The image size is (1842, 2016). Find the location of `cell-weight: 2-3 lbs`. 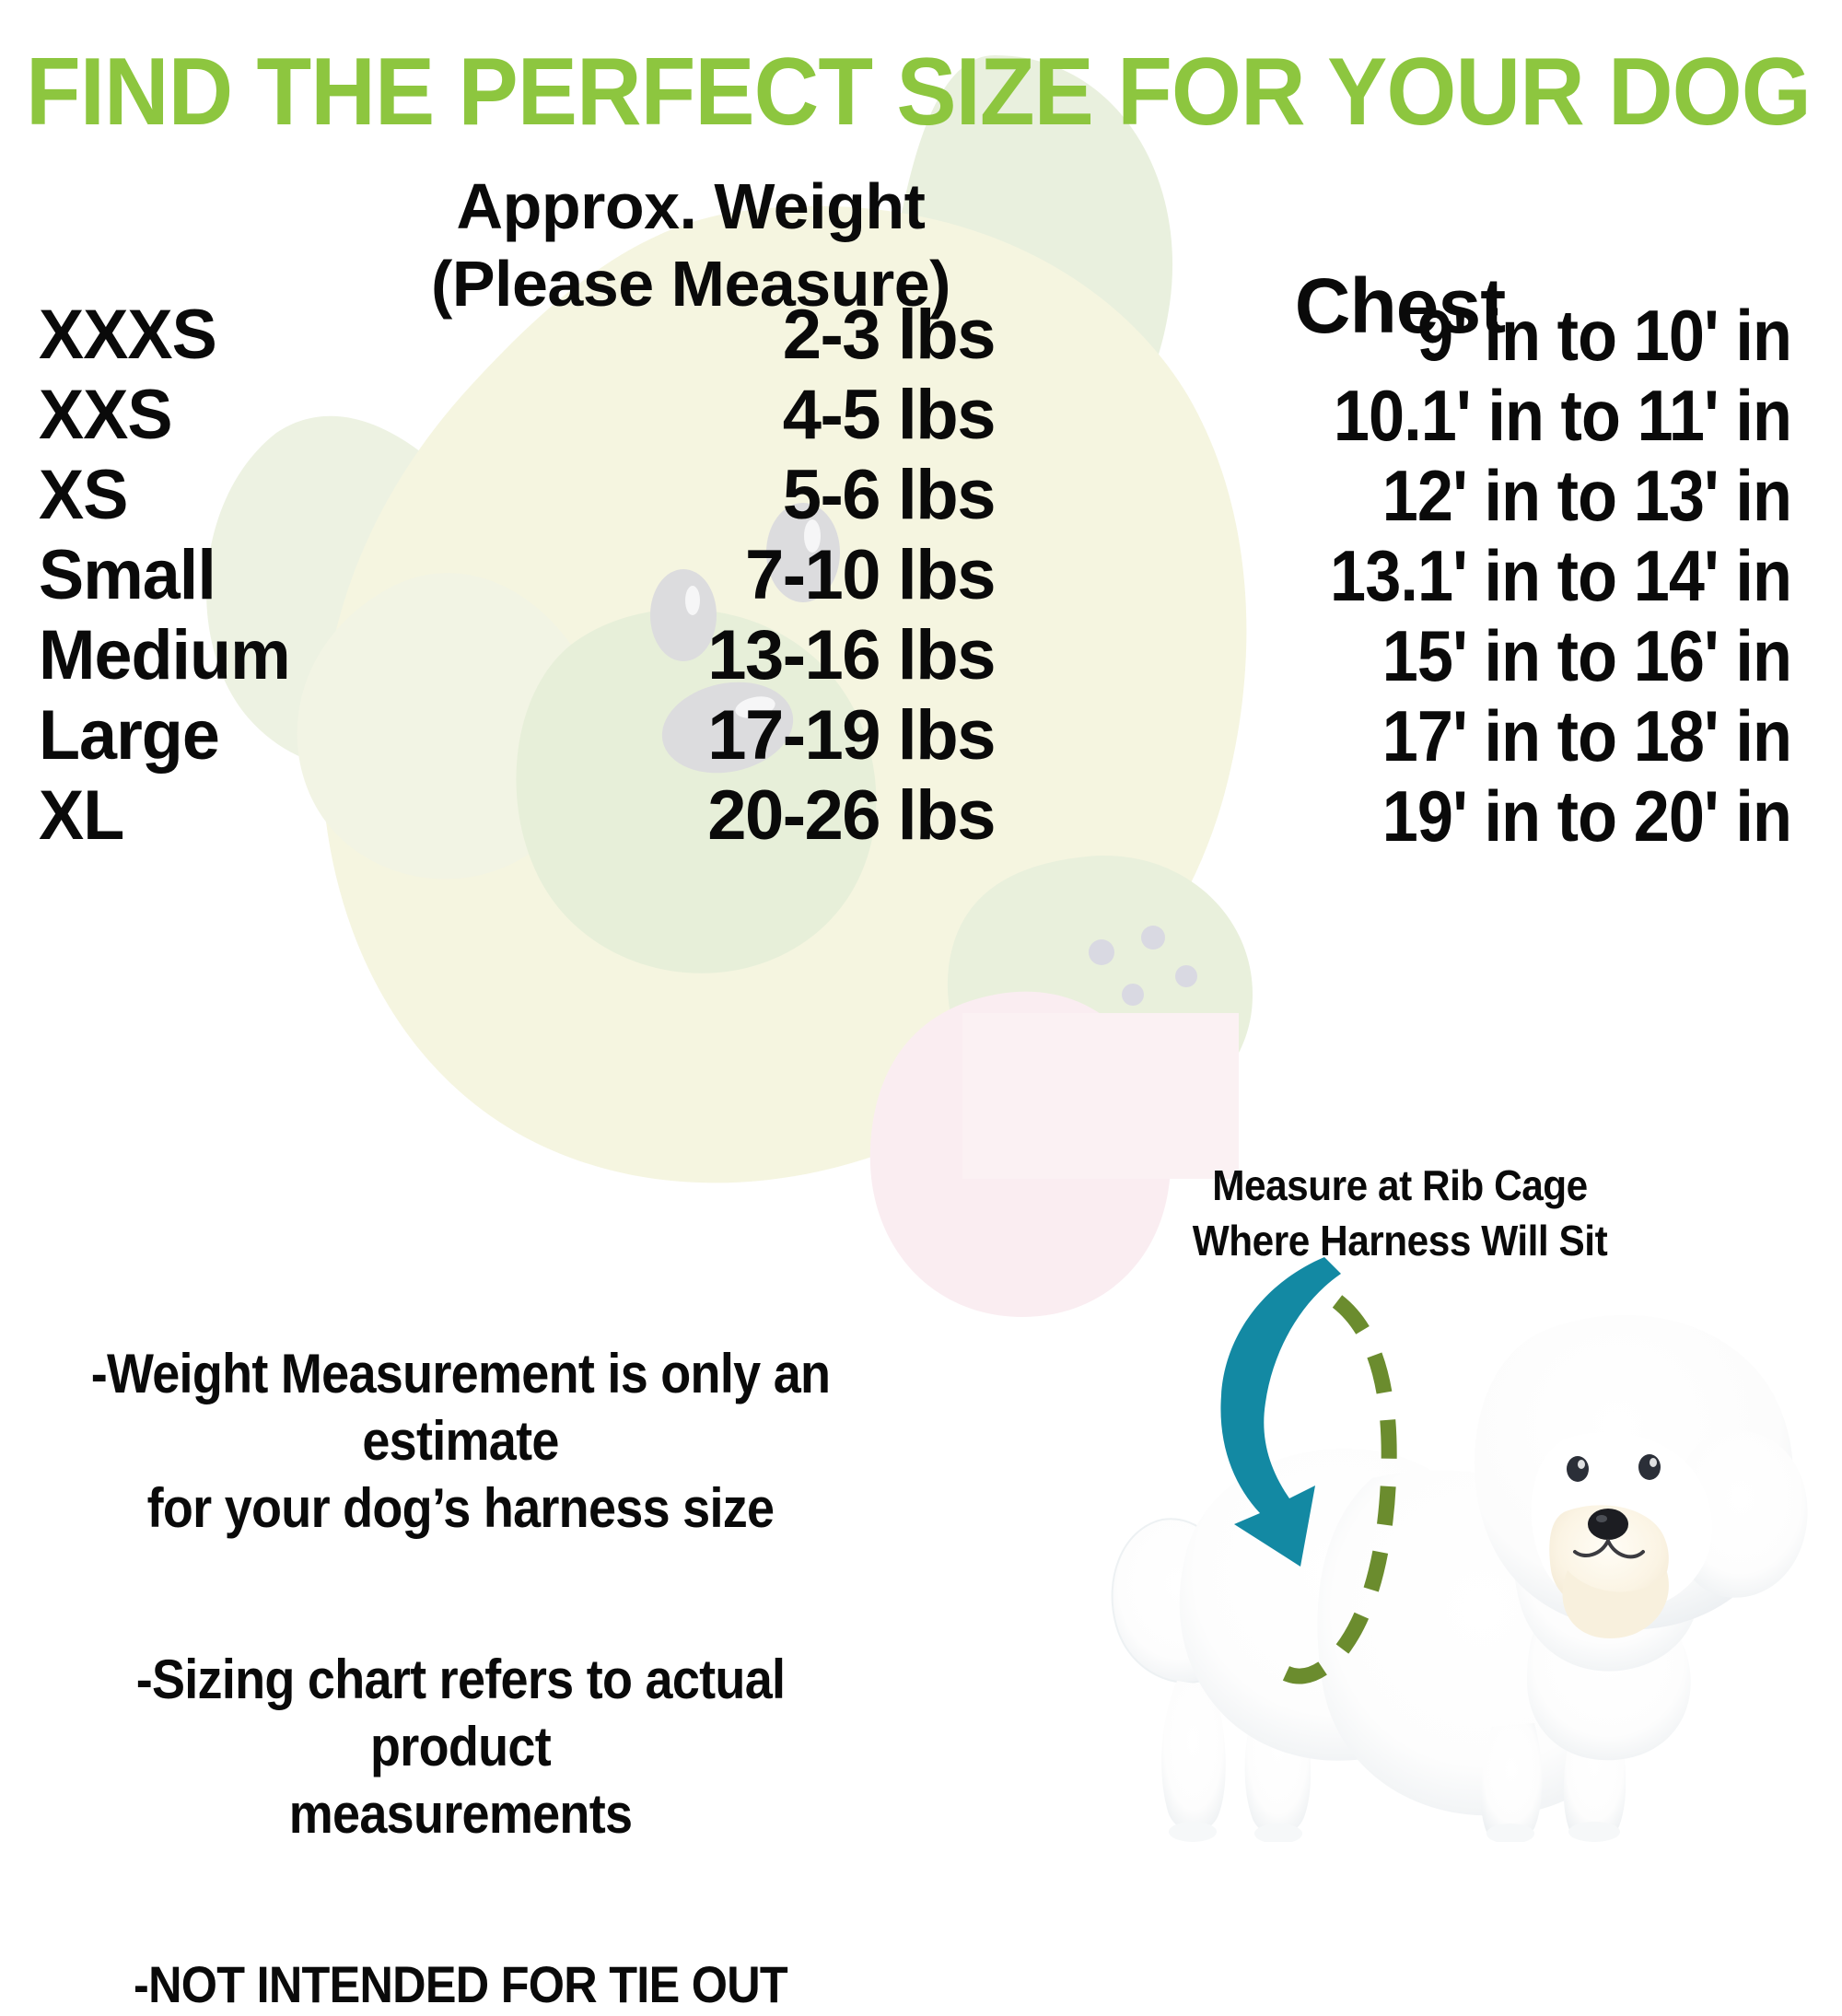

cell-weight: 2-3 lbs is located at coordinates (890, 335).